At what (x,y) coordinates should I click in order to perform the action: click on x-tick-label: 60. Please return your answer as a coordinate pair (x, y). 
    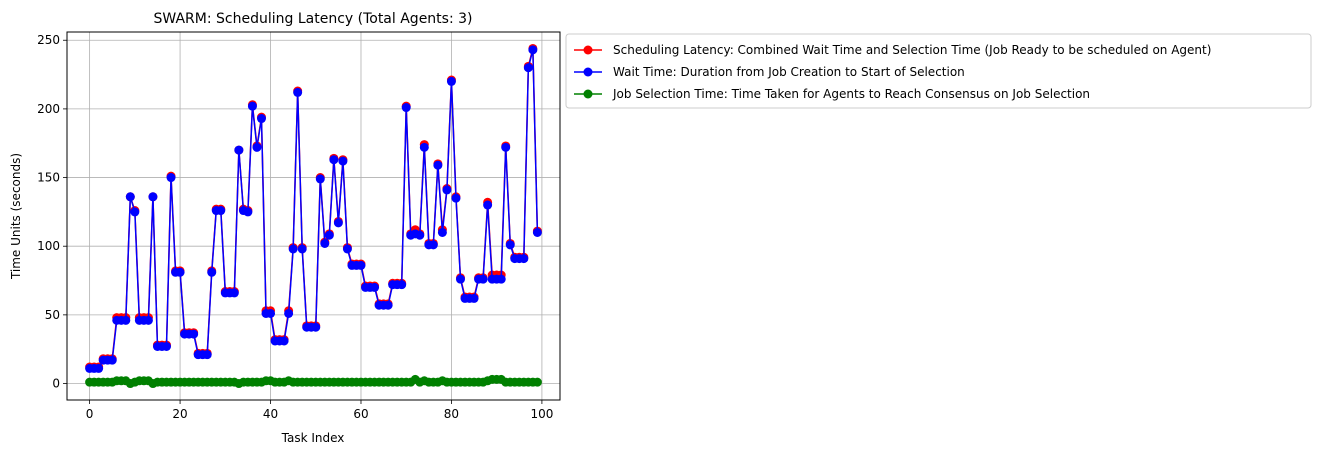
    Looking at the image, I should click on (360, 414).